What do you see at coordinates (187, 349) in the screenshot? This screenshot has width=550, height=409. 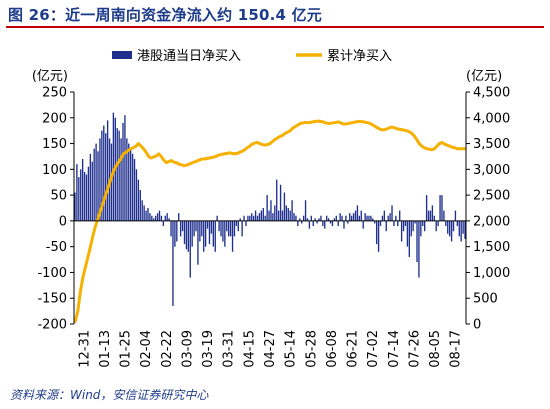 I see `x-tick-label: 03-09` at bounding box center [187, 349].